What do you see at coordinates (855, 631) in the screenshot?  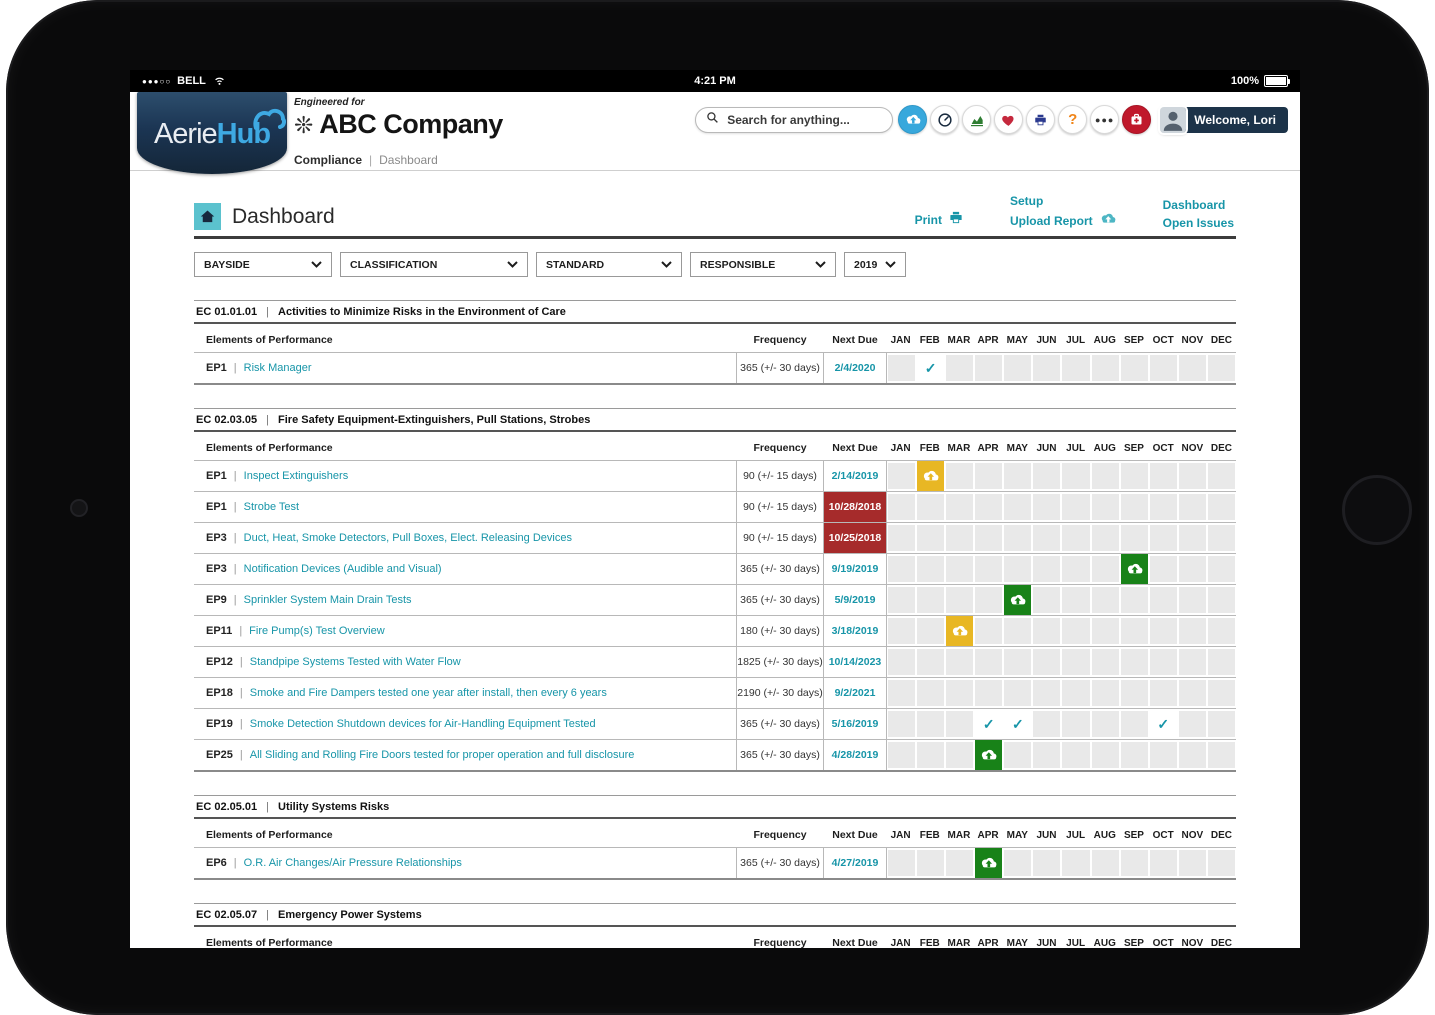 I see `next-due-date: 3/18/2019` at bounding box center [855, 631].